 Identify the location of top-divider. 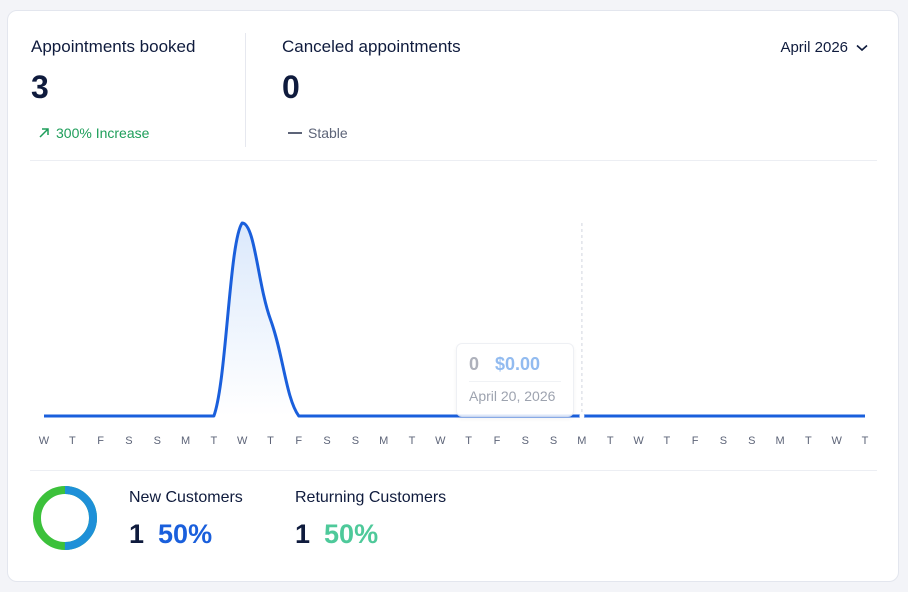
(453, 160).